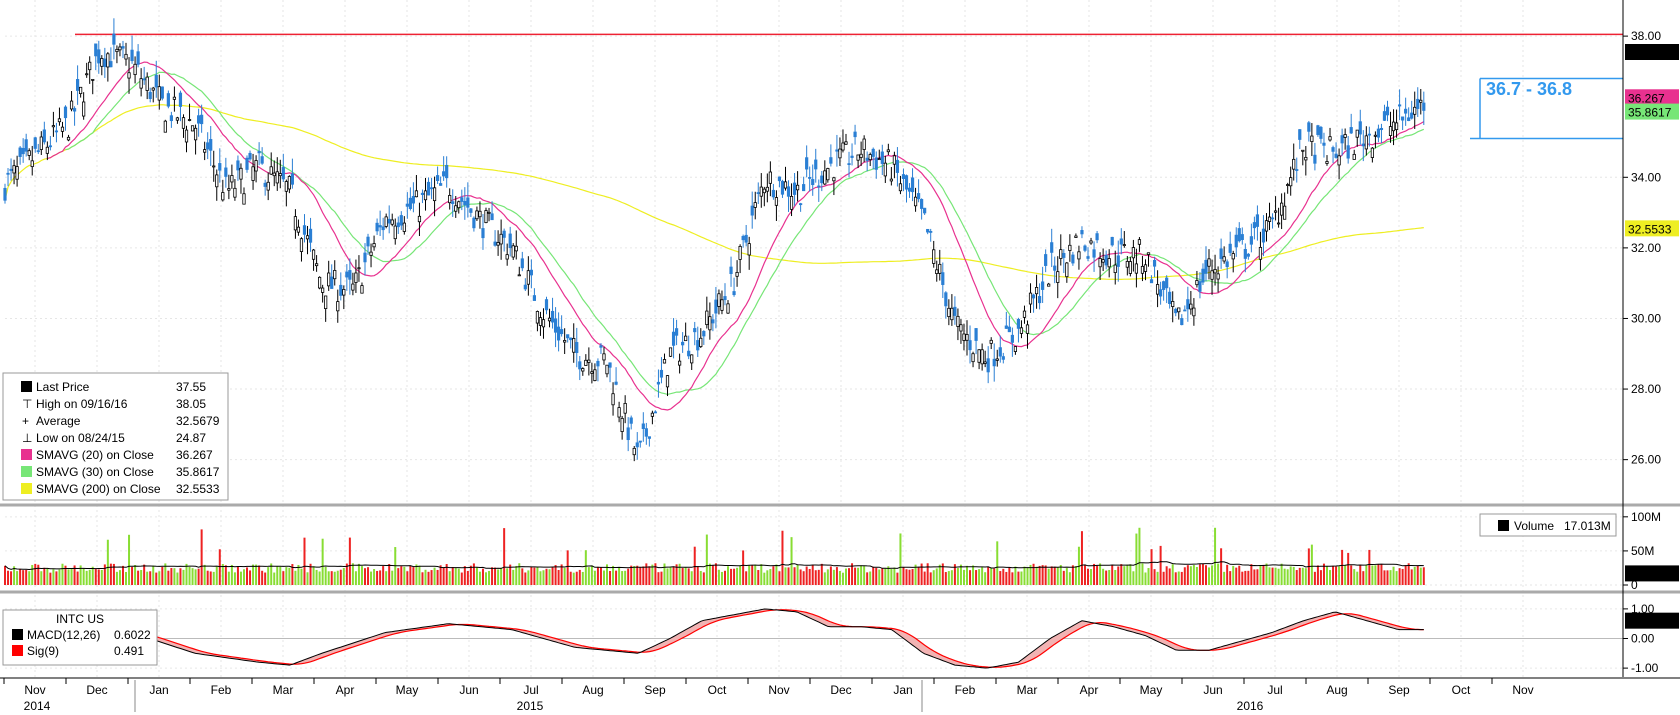 This screenshot has width=1680, height=715. I want to click on macd-tick-label: 0.00, so click(1643, 639).